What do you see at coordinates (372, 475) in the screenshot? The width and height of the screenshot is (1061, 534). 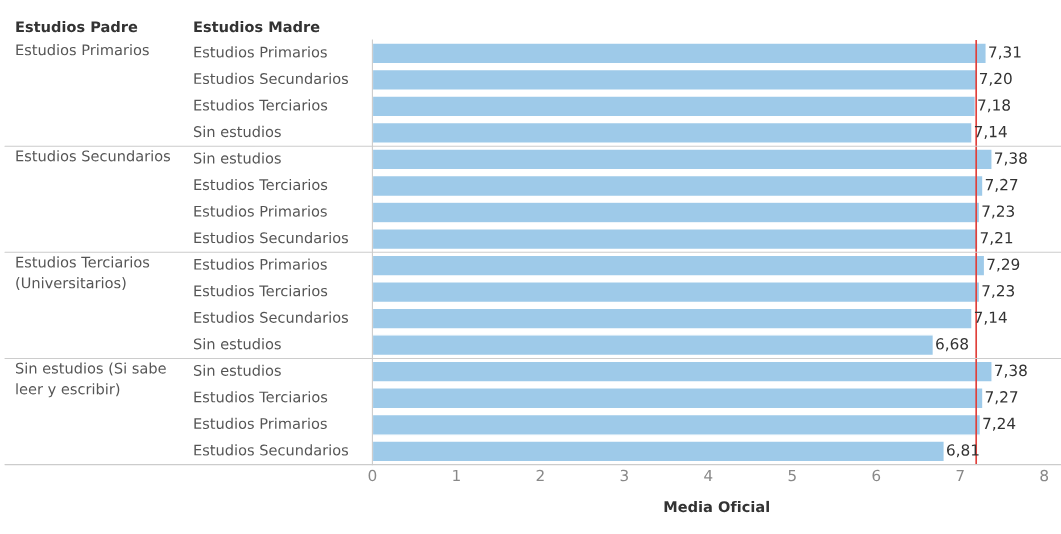 I see `x-tick-label: 0` at bounding box center [372, 475].